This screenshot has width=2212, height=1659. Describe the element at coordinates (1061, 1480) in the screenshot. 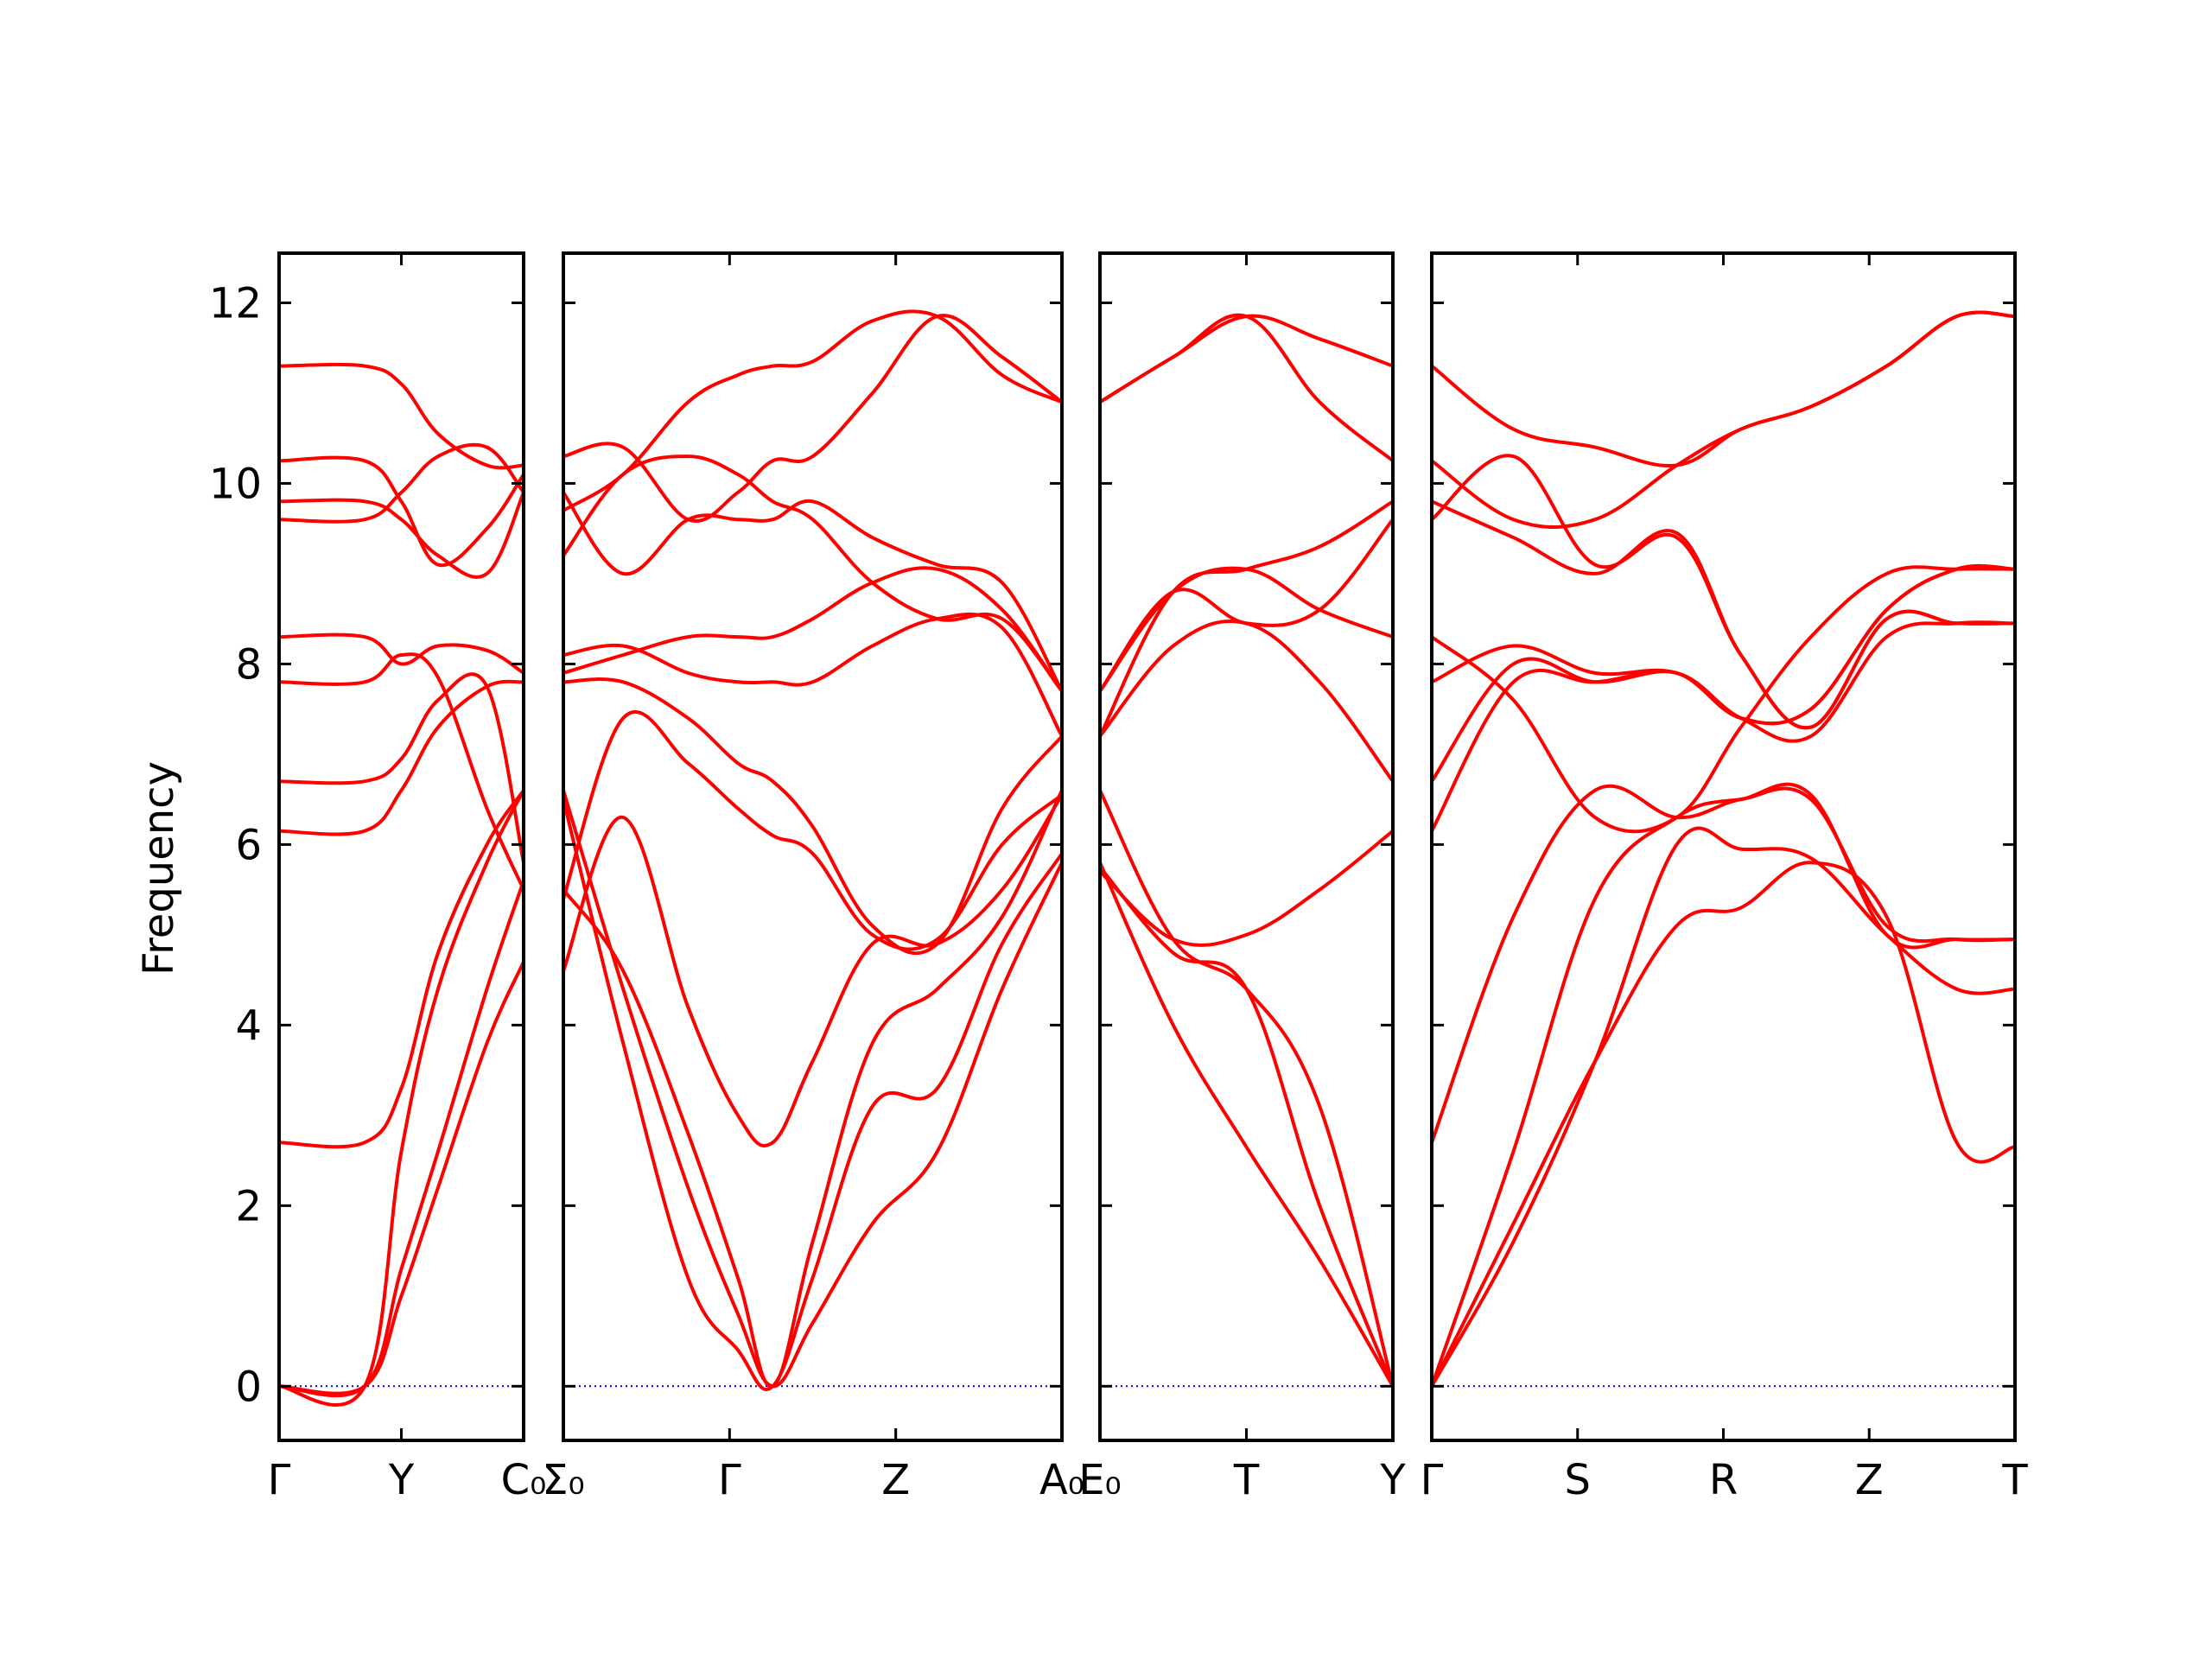

I see `x-tick-label: A₀` at that location.